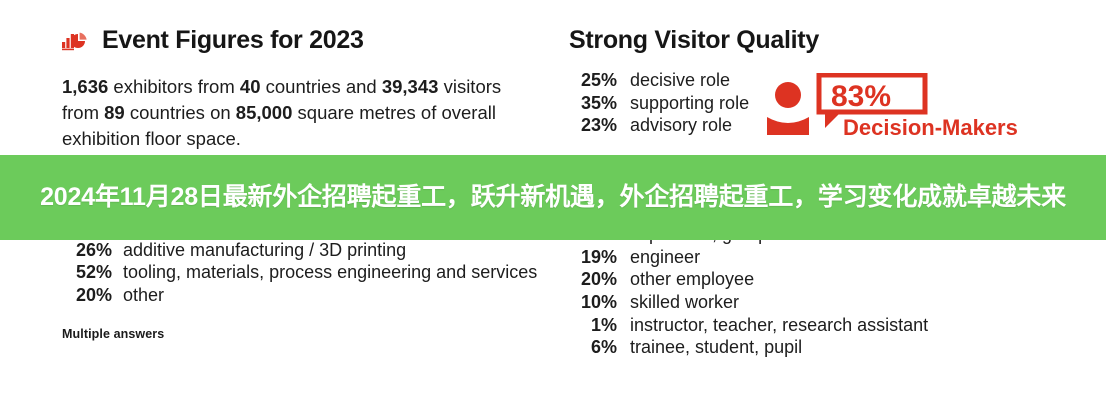 The width and height of the screenshot is (1106, 400). Describe the element at coordinates (788, 126) in the screenshot. I see `person-body-icon` at that location.